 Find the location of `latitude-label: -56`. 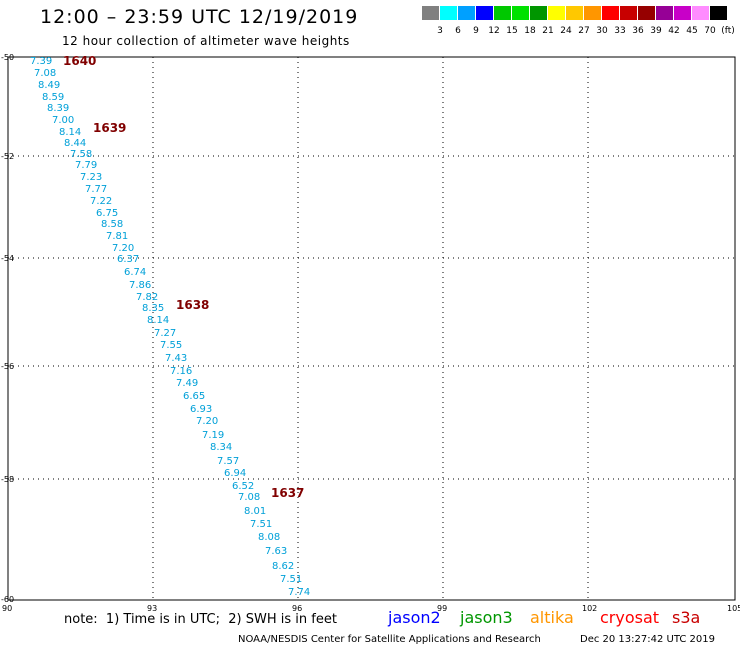

latitude-label: -56 is located at coordinates (7, 366).